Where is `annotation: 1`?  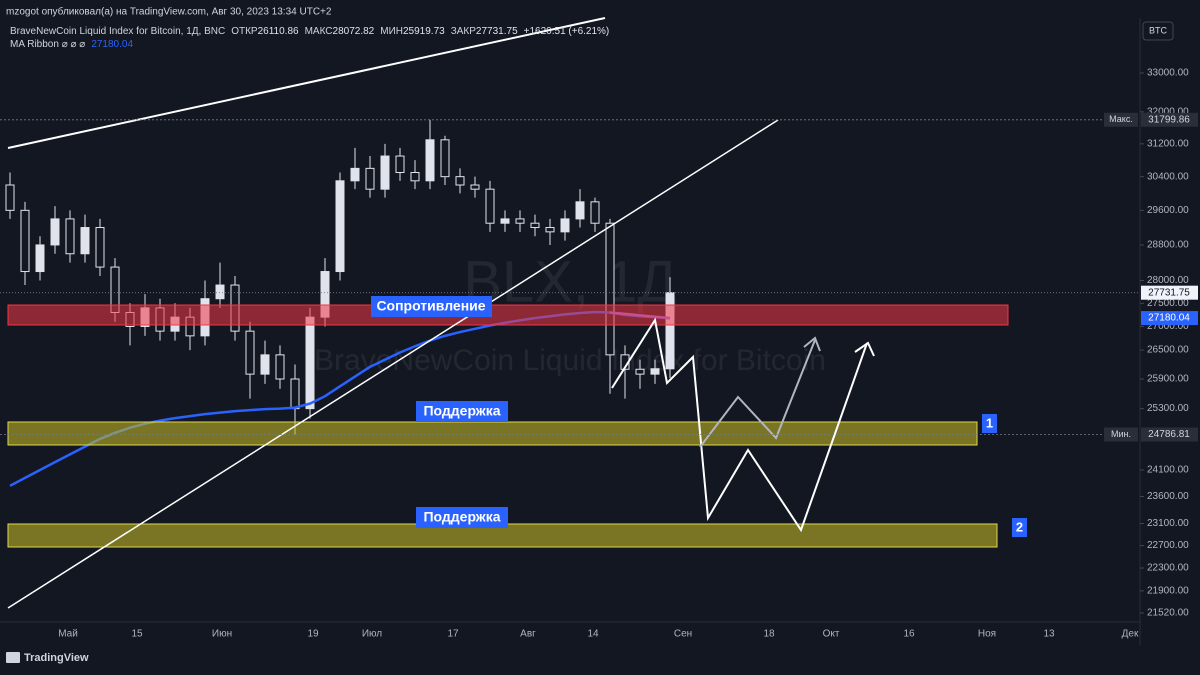
annotation: 1 is located at coordinates (989, 422).